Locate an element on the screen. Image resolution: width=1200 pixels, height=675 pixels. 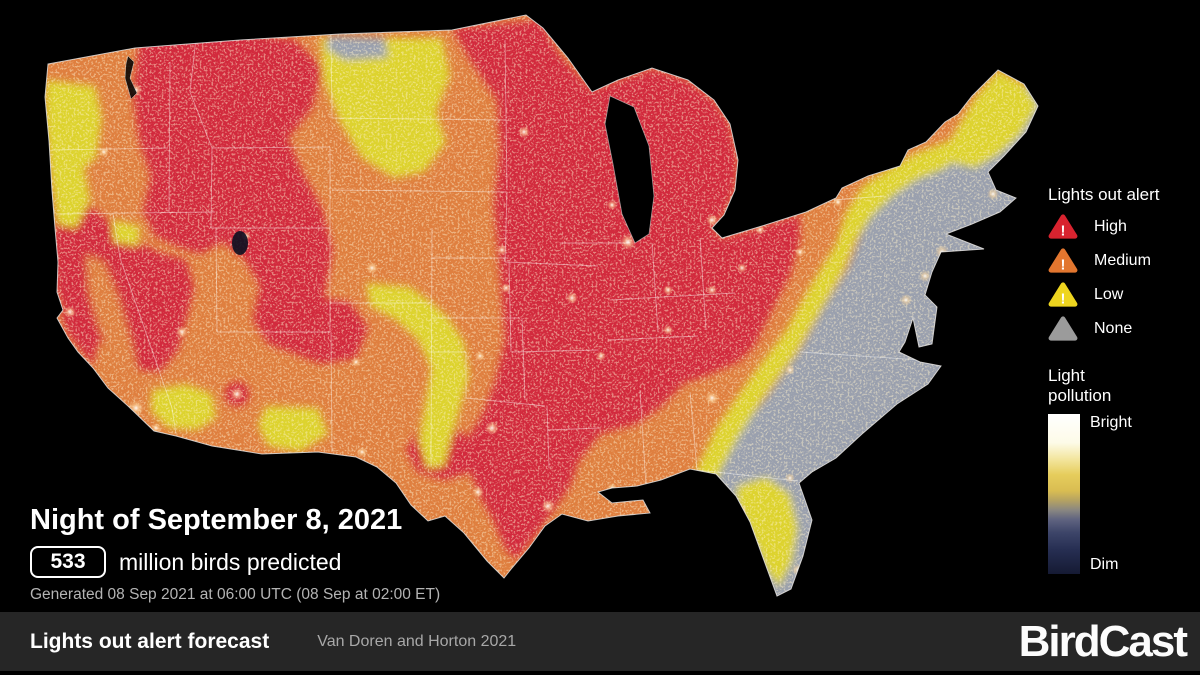
pollution-legend-title: Light pollution is located at coordinates (1080, 385).